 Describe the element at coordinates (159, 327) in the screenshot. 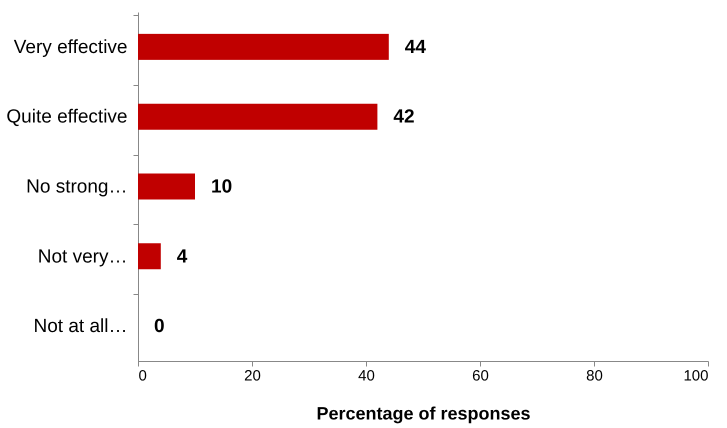

I see `data-label: 0` at that location.